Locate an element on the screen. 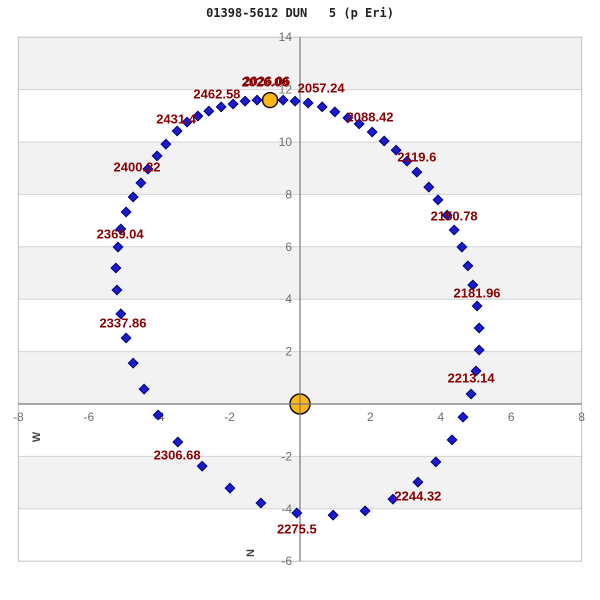  epoch-label: 2057.24 is located at coordinates (322, 88).